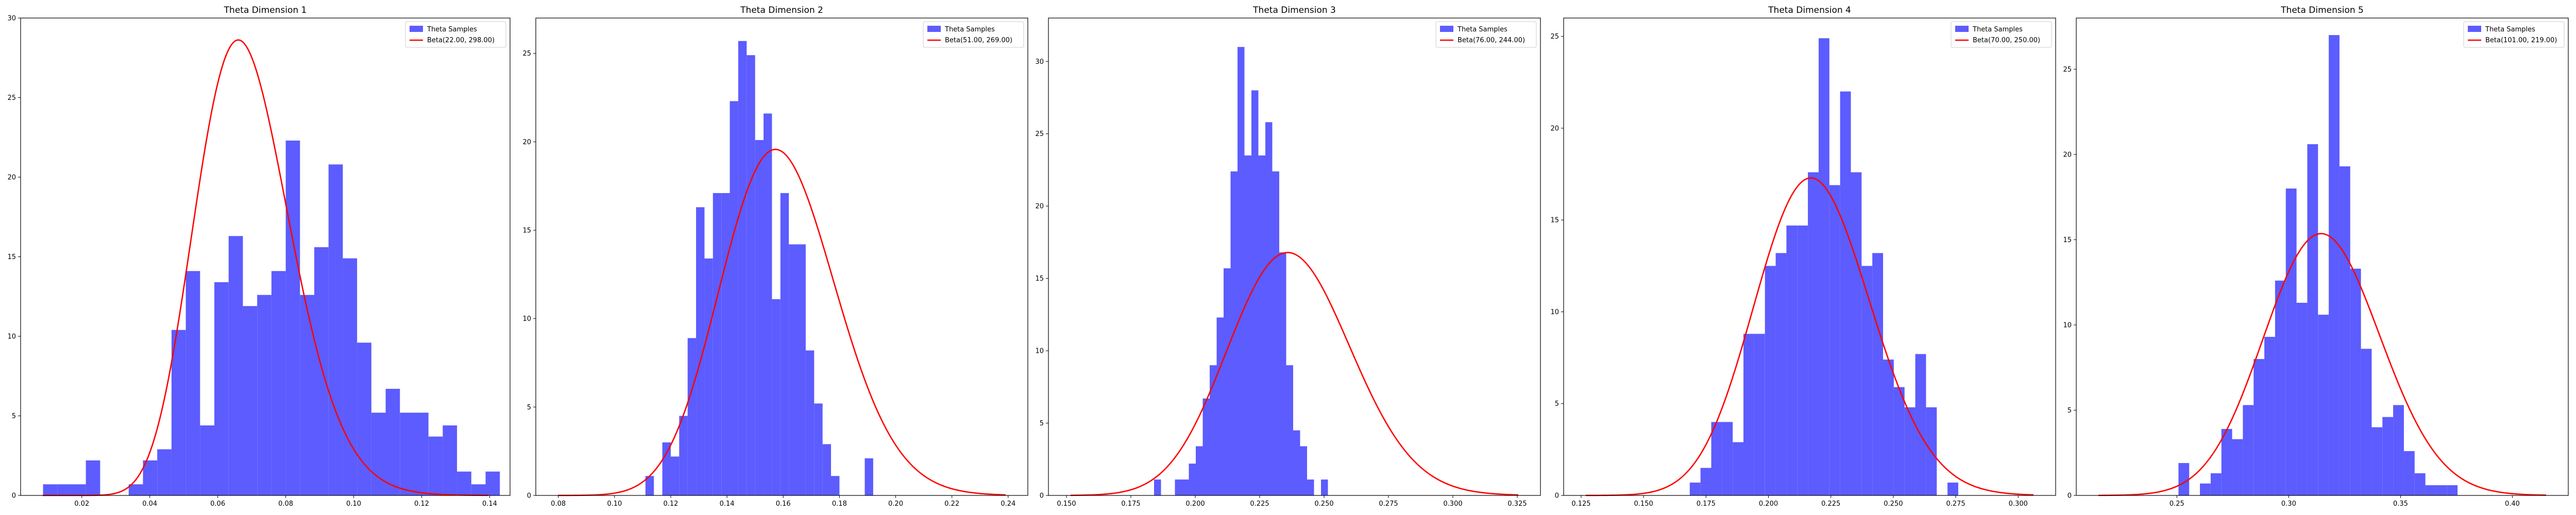 This screenshot has width=2576, height=515. What do you see at coordinates (217, 504) in the screenshot?
I see `x-tick-label: 0.06` at bounding box center [217, 504].